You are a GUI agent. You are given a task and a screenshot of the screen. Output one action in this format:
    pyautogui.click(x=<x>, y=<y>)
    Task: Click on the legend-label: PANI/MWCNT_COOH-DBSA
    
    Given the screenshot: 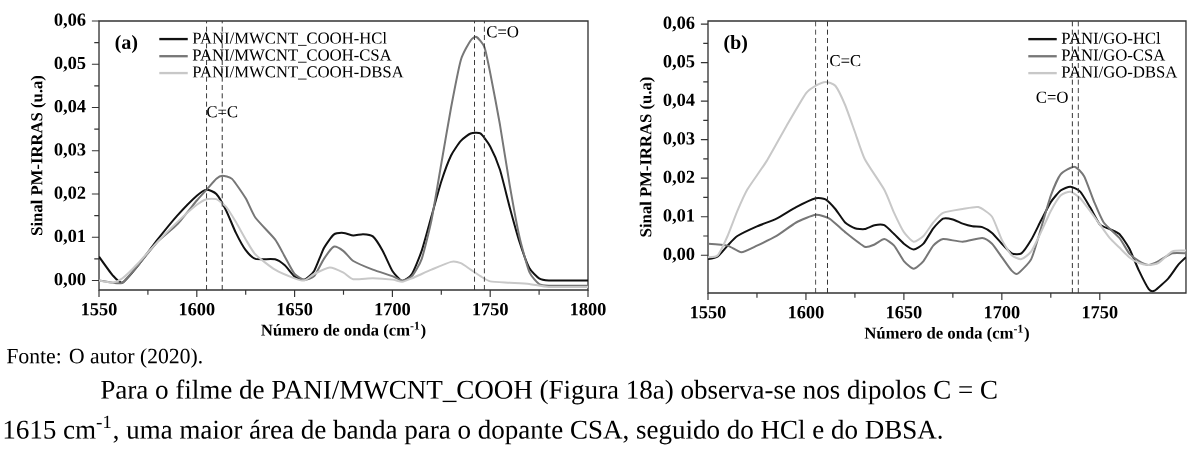 What is the action you would take?
    pyautogui.click(x=298, y=73)
    